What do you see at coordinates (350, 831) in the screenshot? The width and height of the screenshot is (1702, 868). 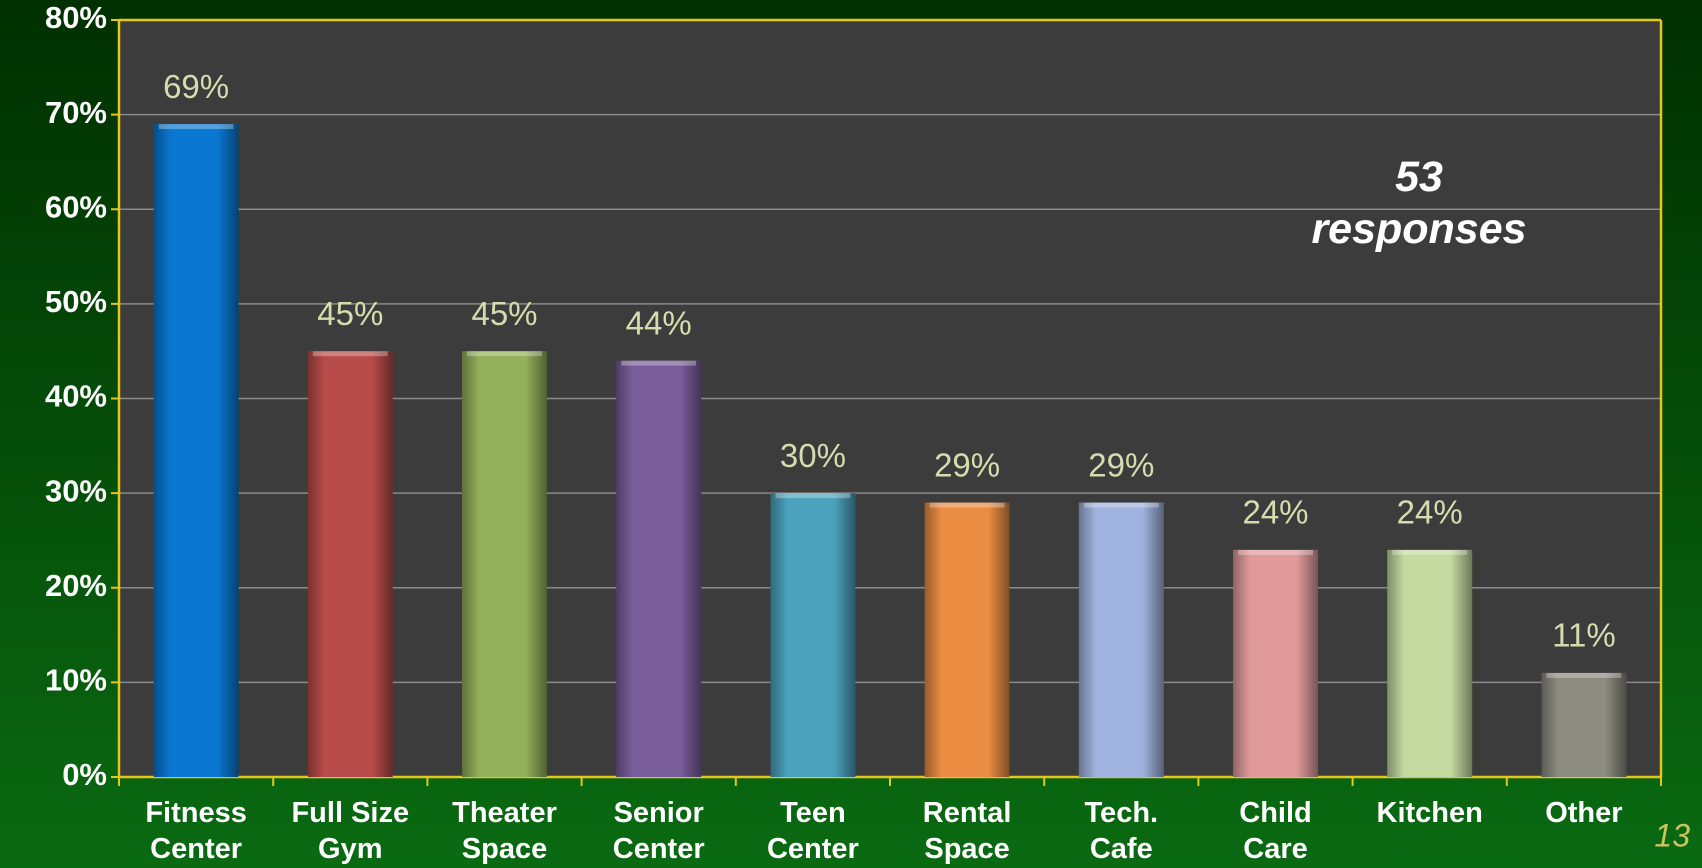 I see `x-tick-label: Full Size Gym` at bounding box center [350, 831].